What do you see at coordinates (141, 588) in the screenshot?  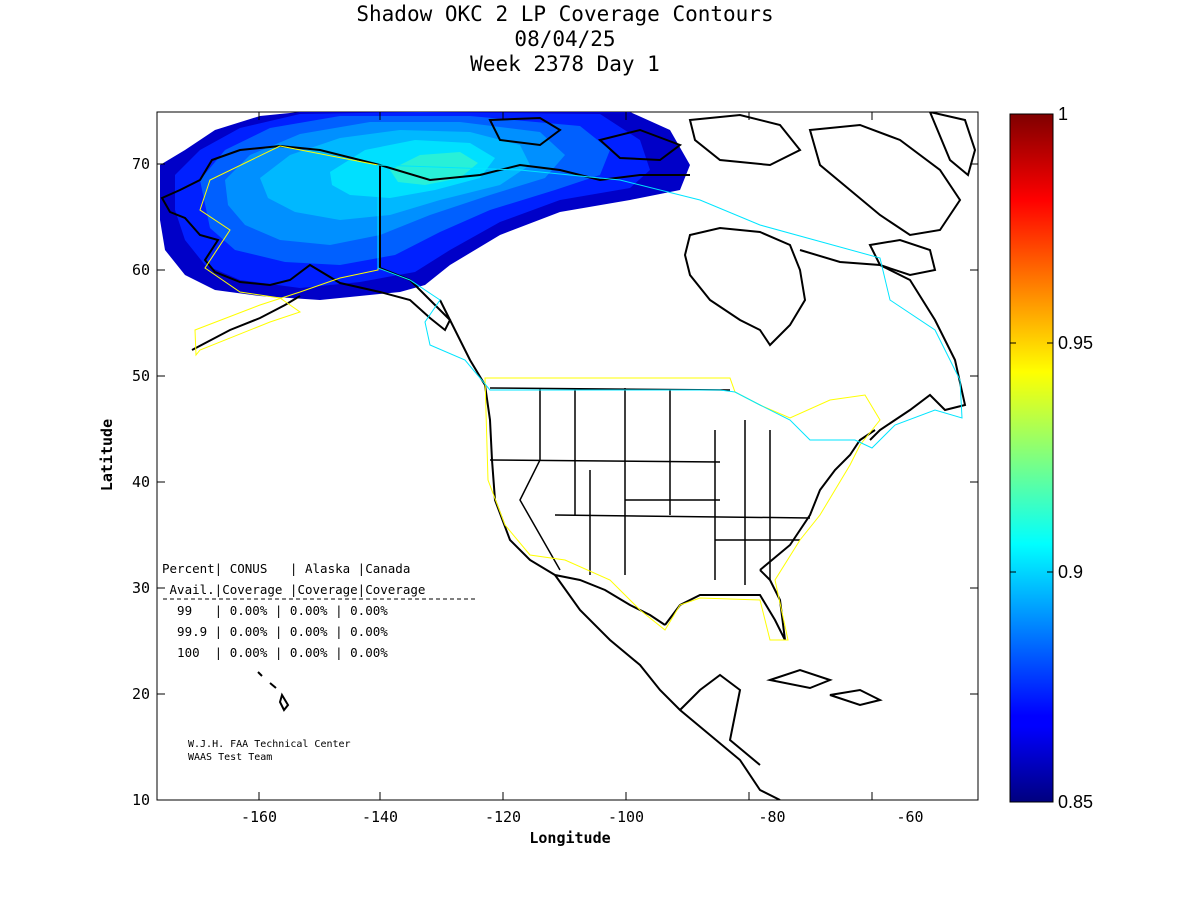 I see `y-tick-label: 30` at bounding box center [141, 588].